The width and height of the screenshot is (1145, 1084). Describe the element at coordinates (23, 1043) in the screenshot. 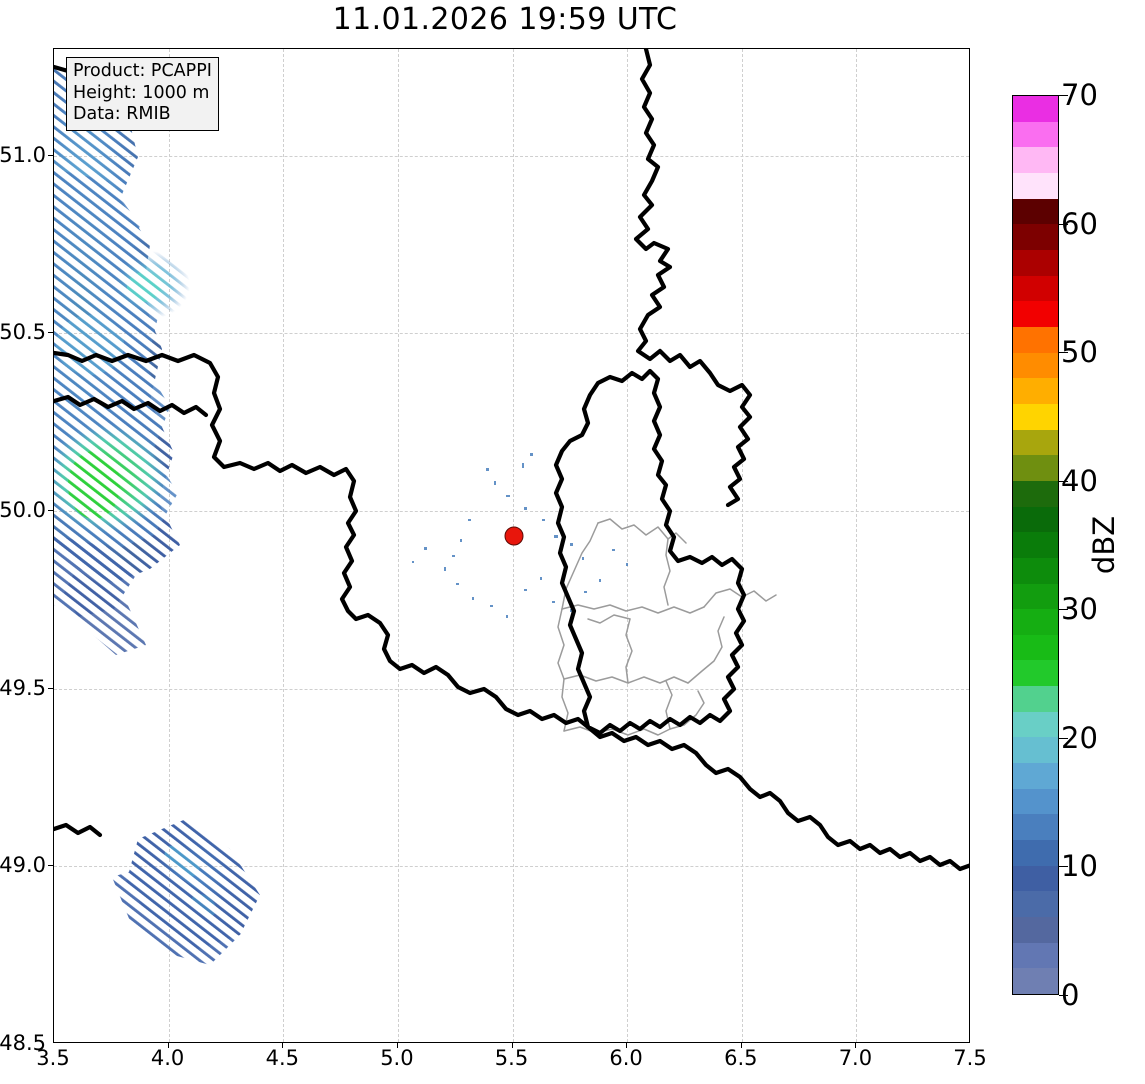

I see `y-tick-label: 48.5` at that location.